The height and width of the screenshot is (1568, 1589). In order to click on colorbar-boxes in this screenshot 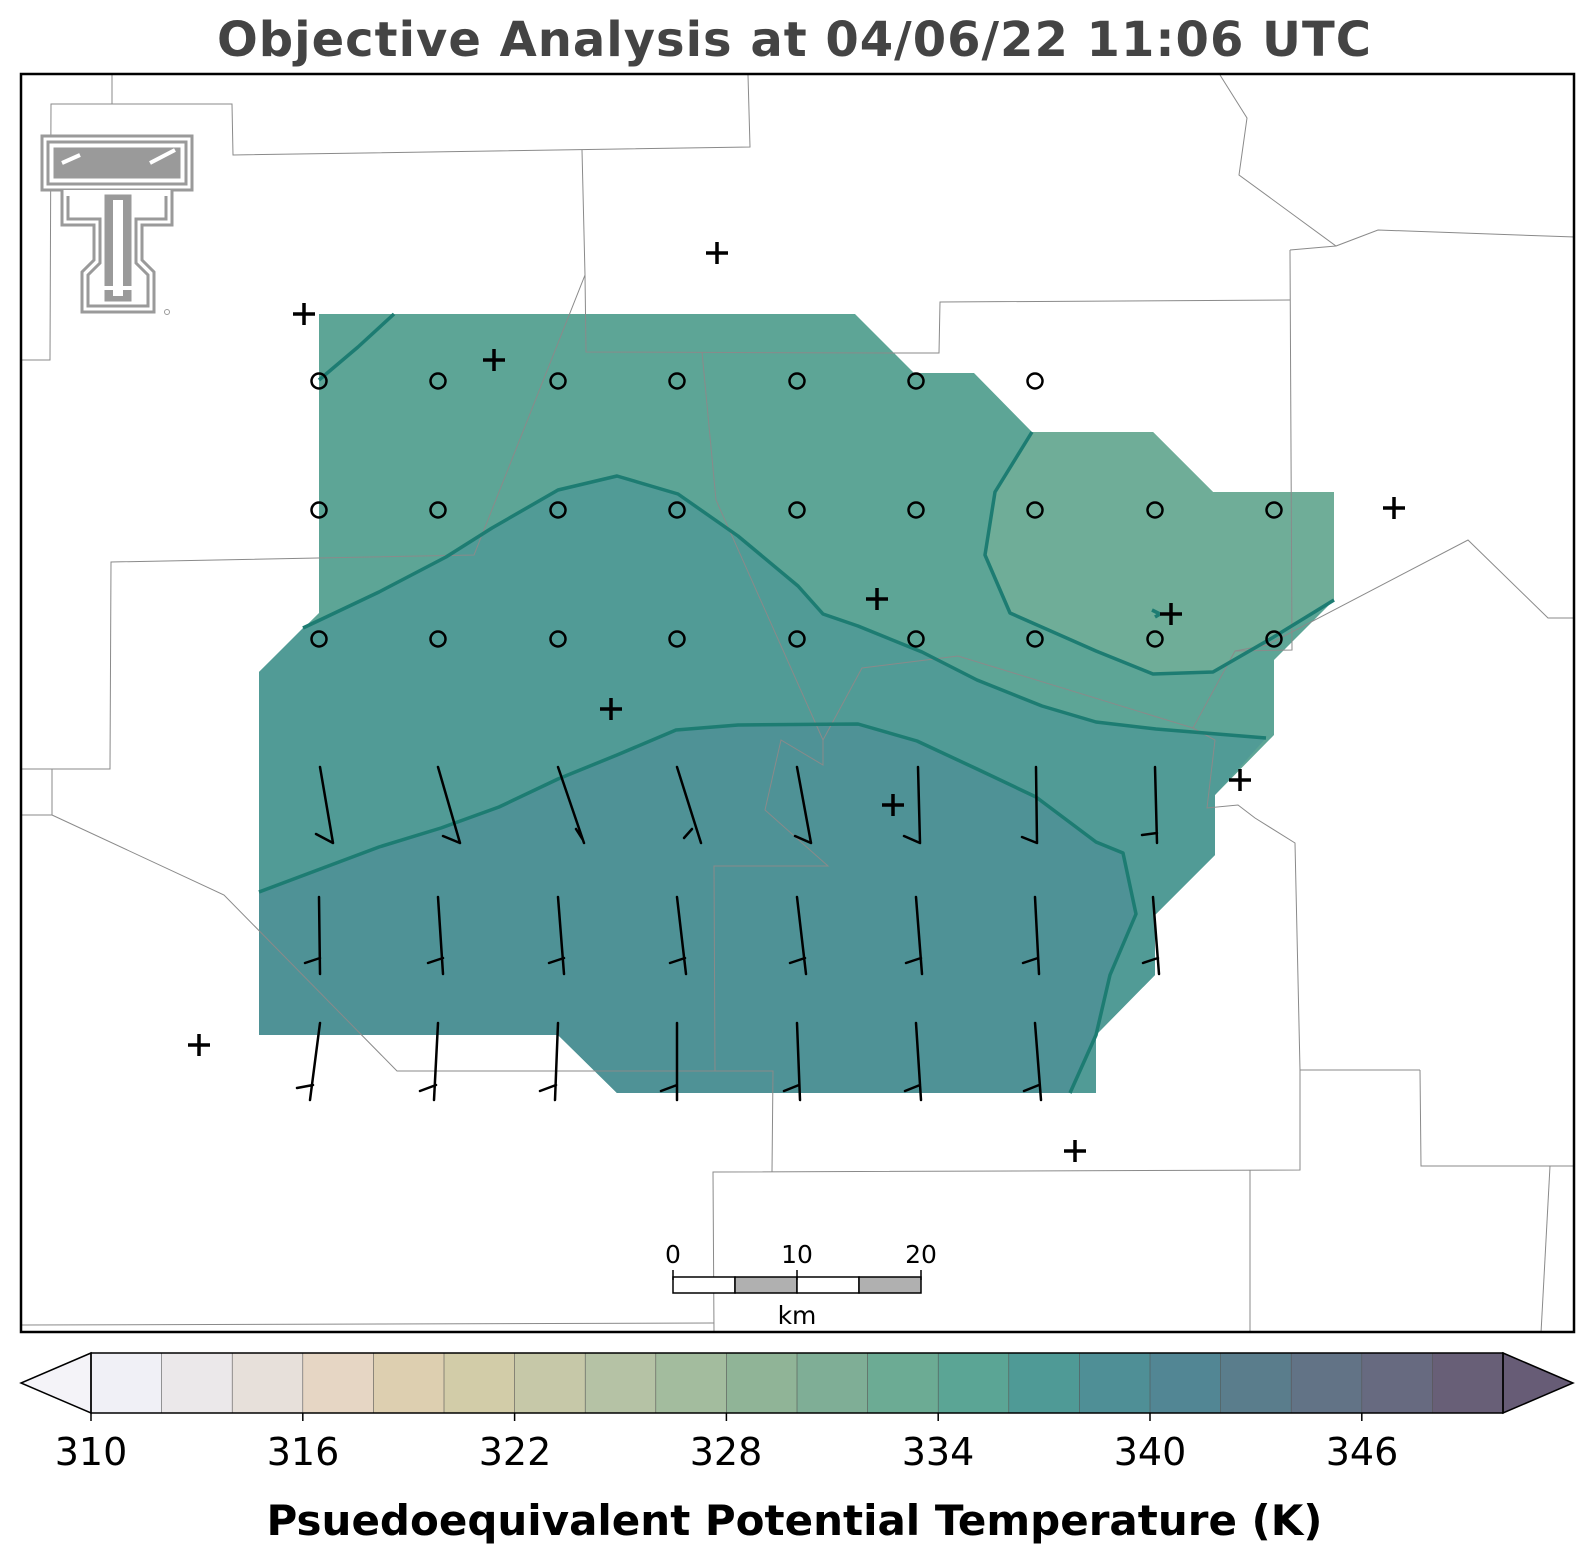, I will do `click(797, 1383)`.